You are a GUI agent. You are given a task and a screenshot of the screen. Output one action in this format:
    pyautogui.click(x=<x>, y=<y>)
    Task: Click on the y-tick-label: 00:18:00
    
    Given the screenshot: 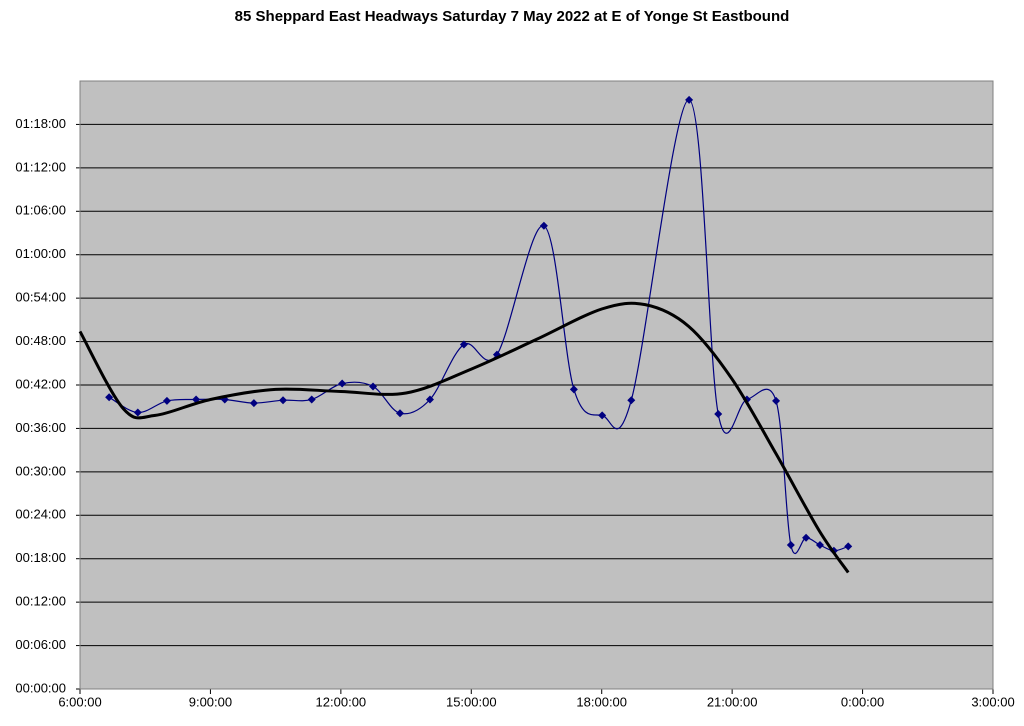 What is the action you would take?
    pyautogui.click(x=40, y=557)
    